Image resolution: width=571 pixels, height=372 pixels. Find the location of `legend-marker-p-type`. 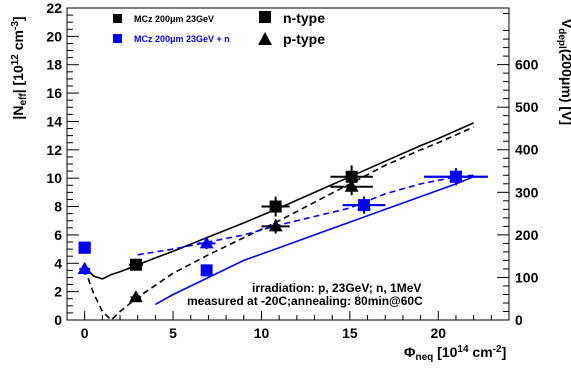

legend-marker-p-type is located at coordinates (265, 38).